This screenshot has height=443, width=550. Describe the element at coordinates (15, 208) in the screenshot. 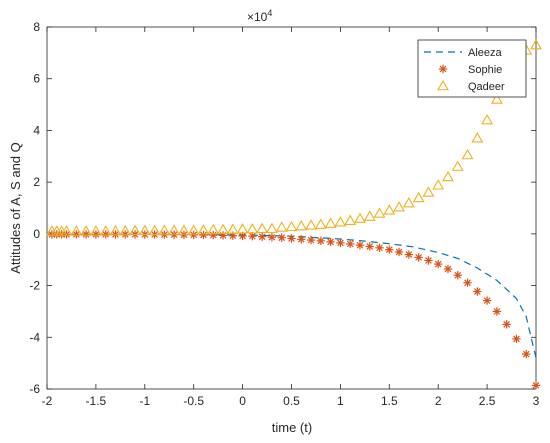

I see `y-axis-label: Attitudes of A, S and Q` at that location.